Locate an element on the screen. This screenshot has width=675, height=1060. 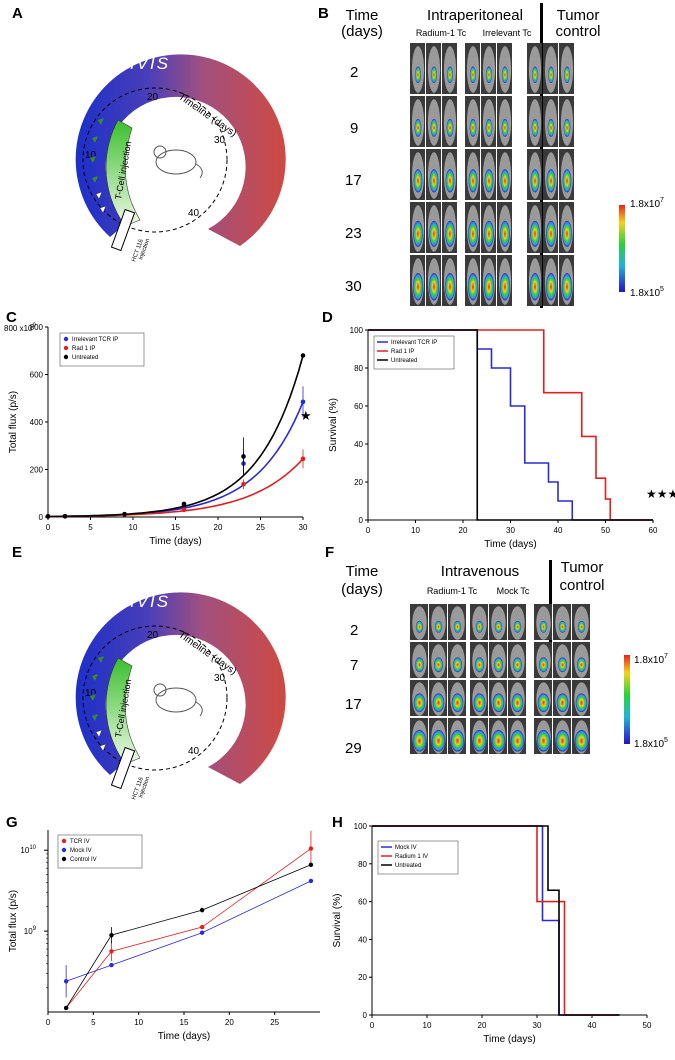
legend-label: Radium 1 IV is located at coordinates (411, 857).